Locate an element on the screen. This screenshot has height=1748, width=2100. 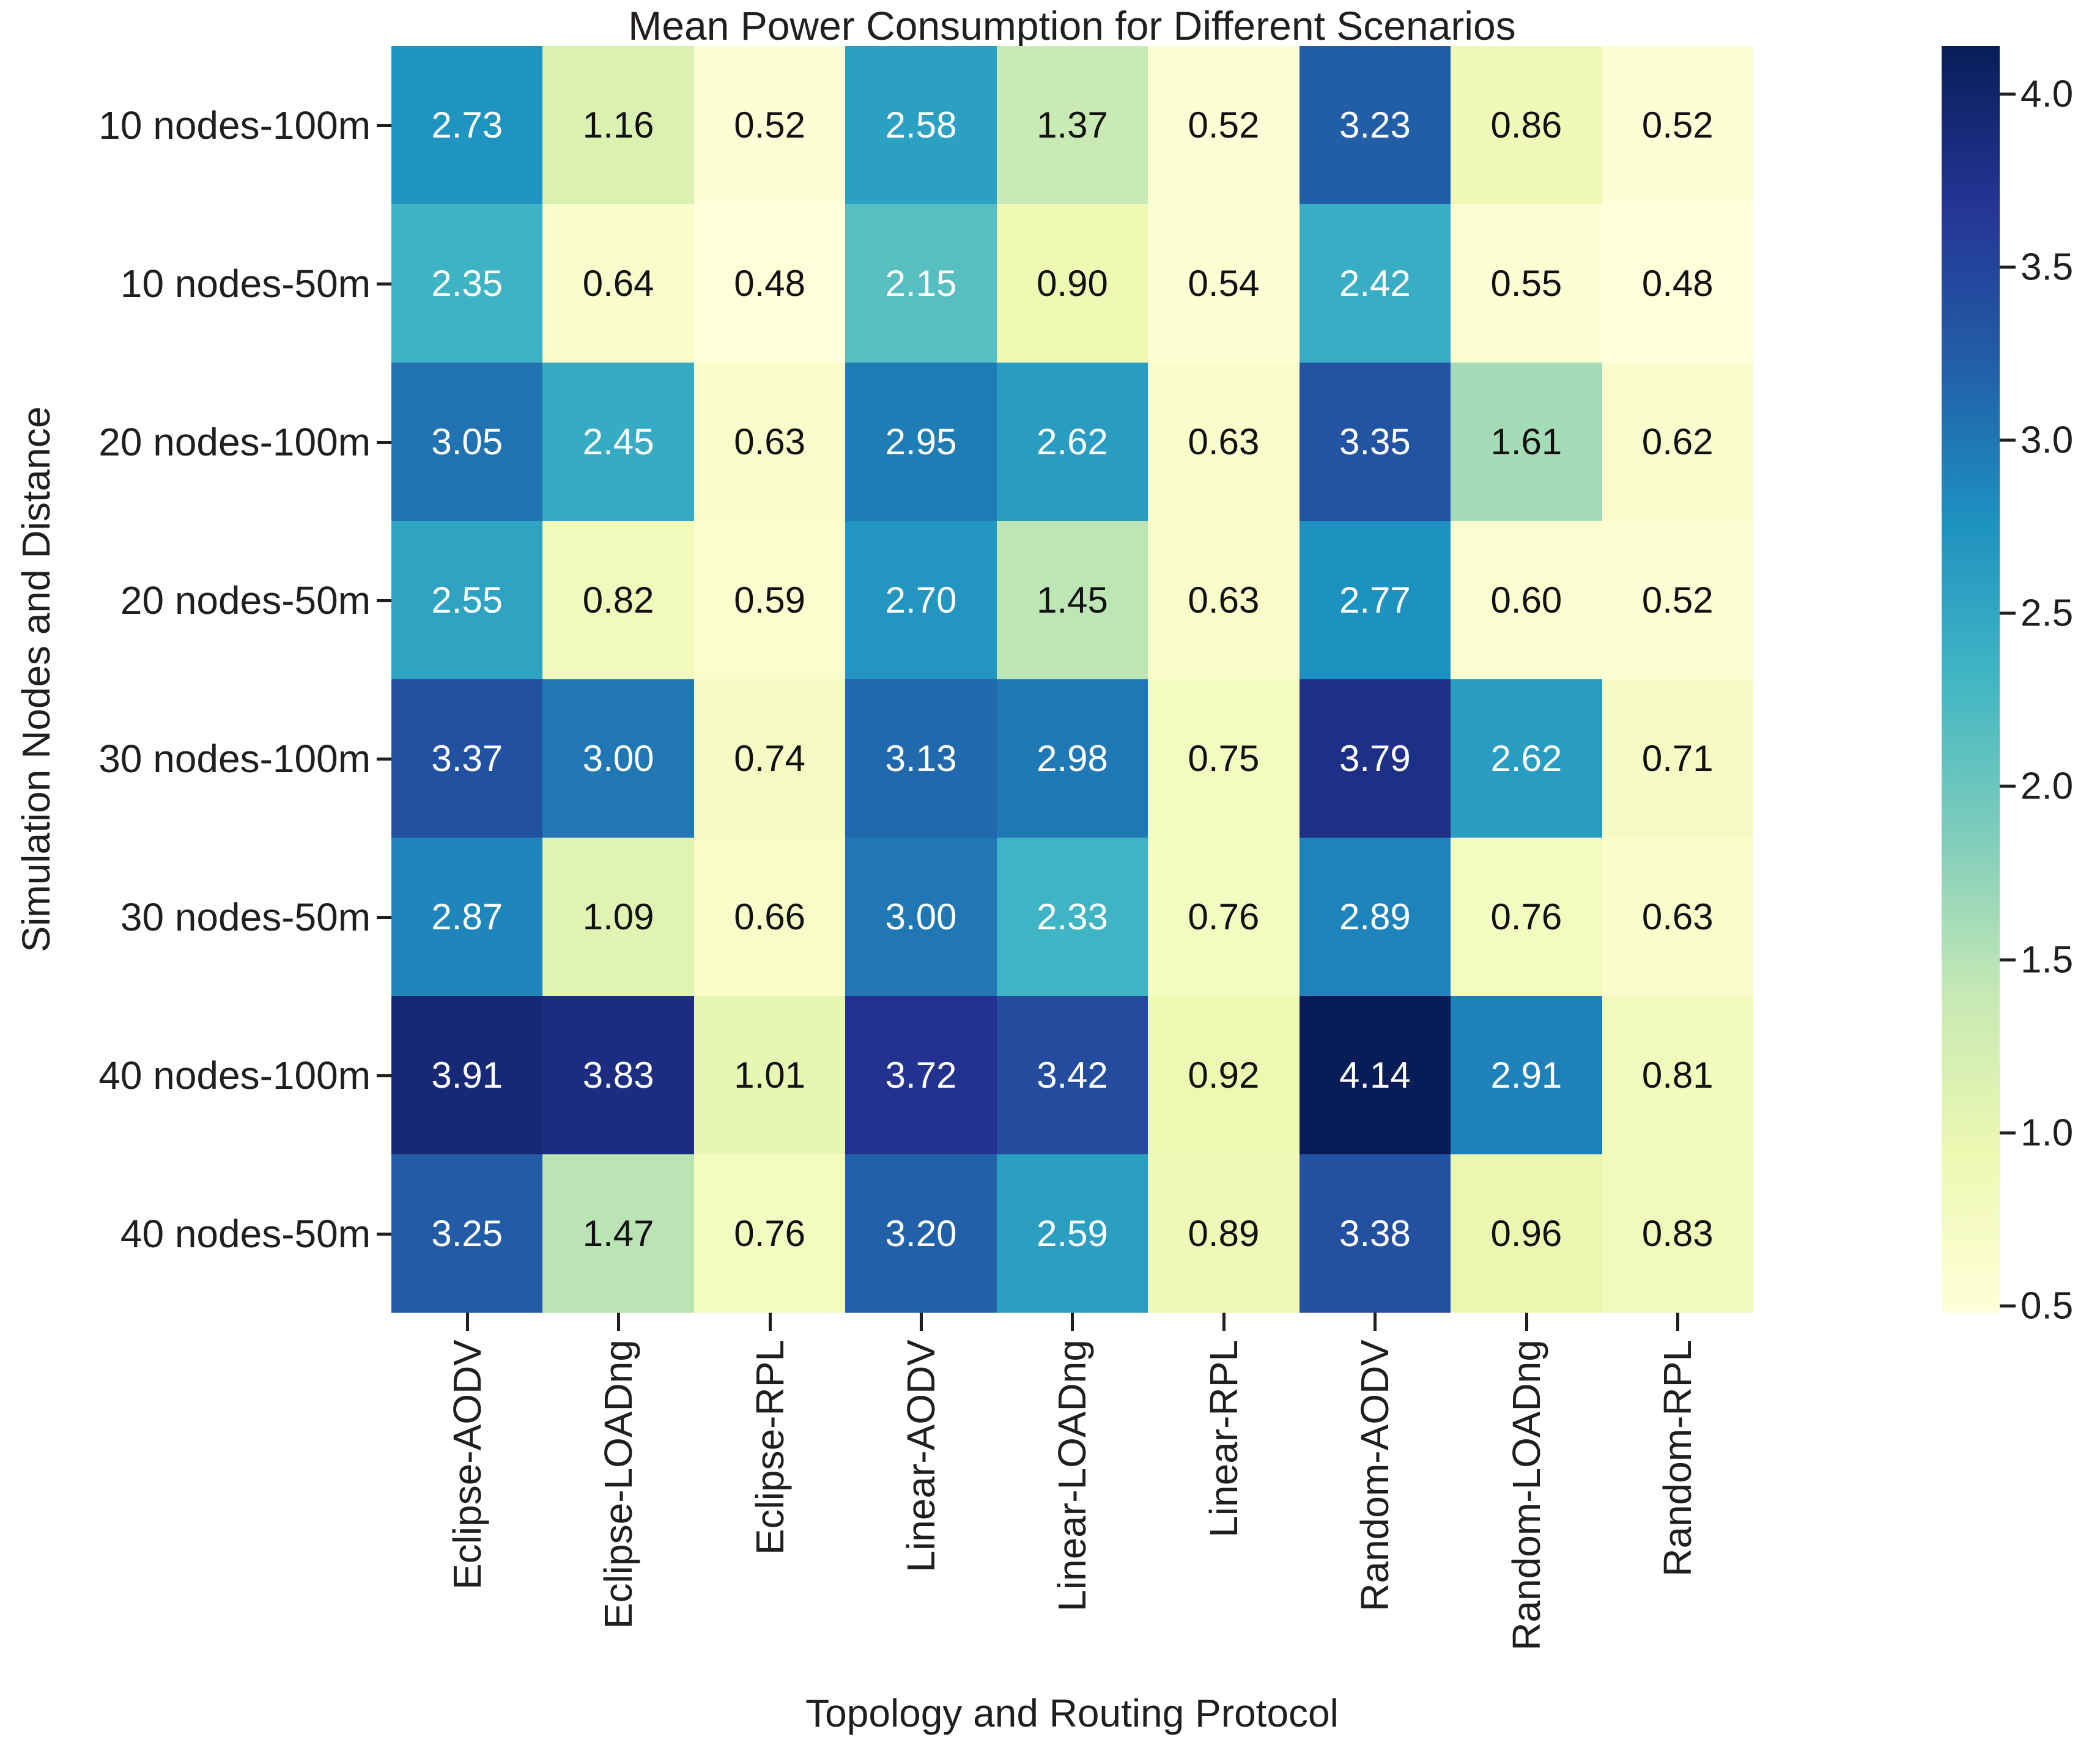
heatmap-cell: 2.62 is located at coordinates (1072, 442).